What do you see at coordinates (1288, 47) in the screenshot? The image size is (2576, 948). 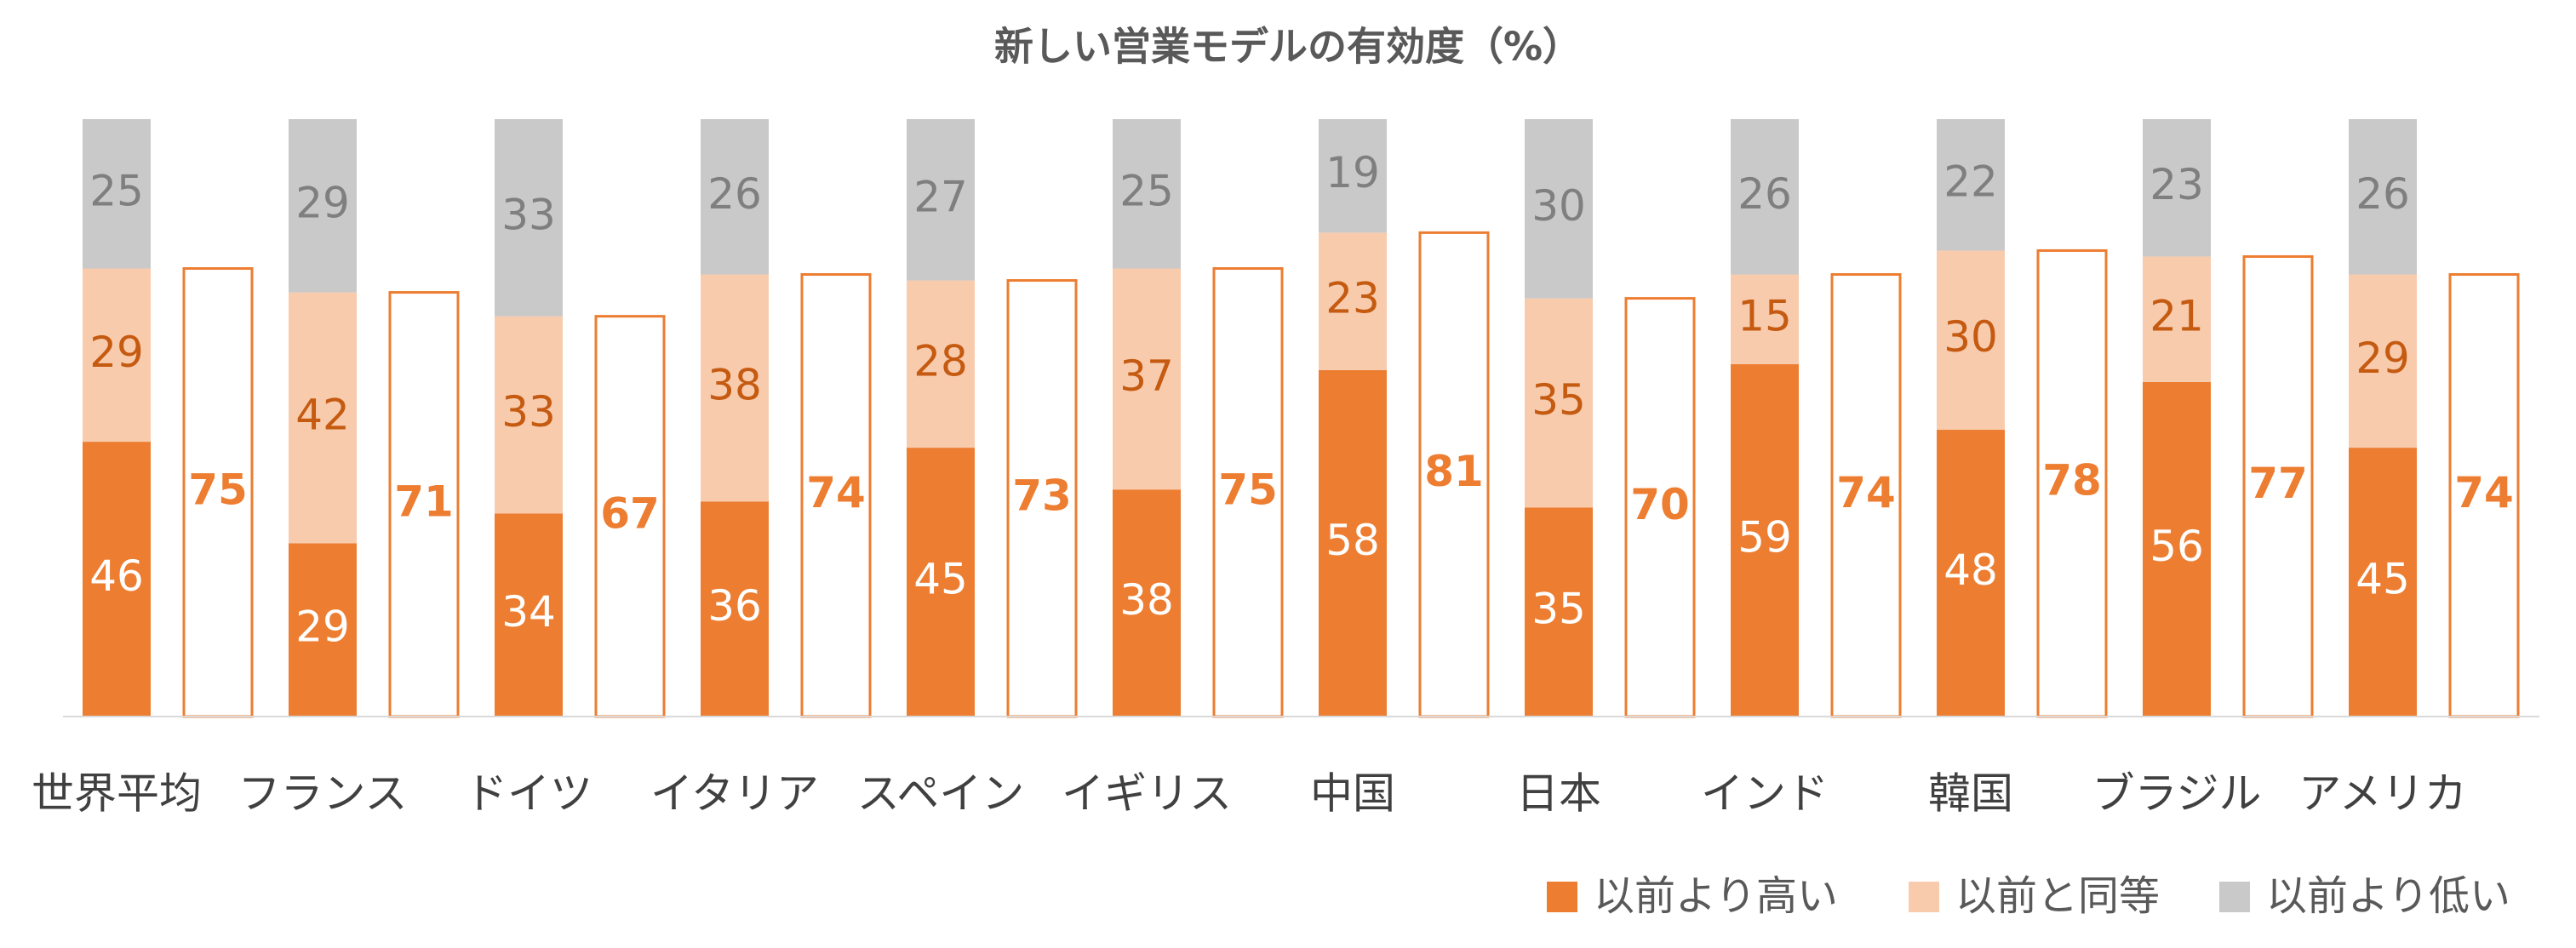 I see `chart-title: 新しい営業モデルの有効度（%）` at bounding box center [1288, 47].